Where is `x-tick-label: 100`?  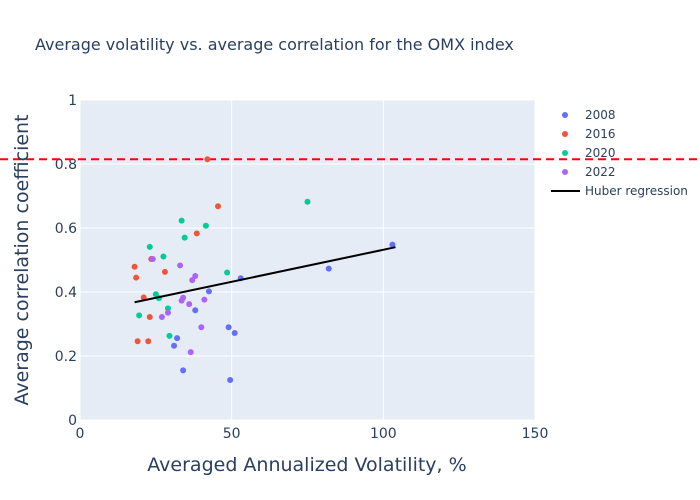 x-tick-label: 100 is located at coordinates (383, 434).